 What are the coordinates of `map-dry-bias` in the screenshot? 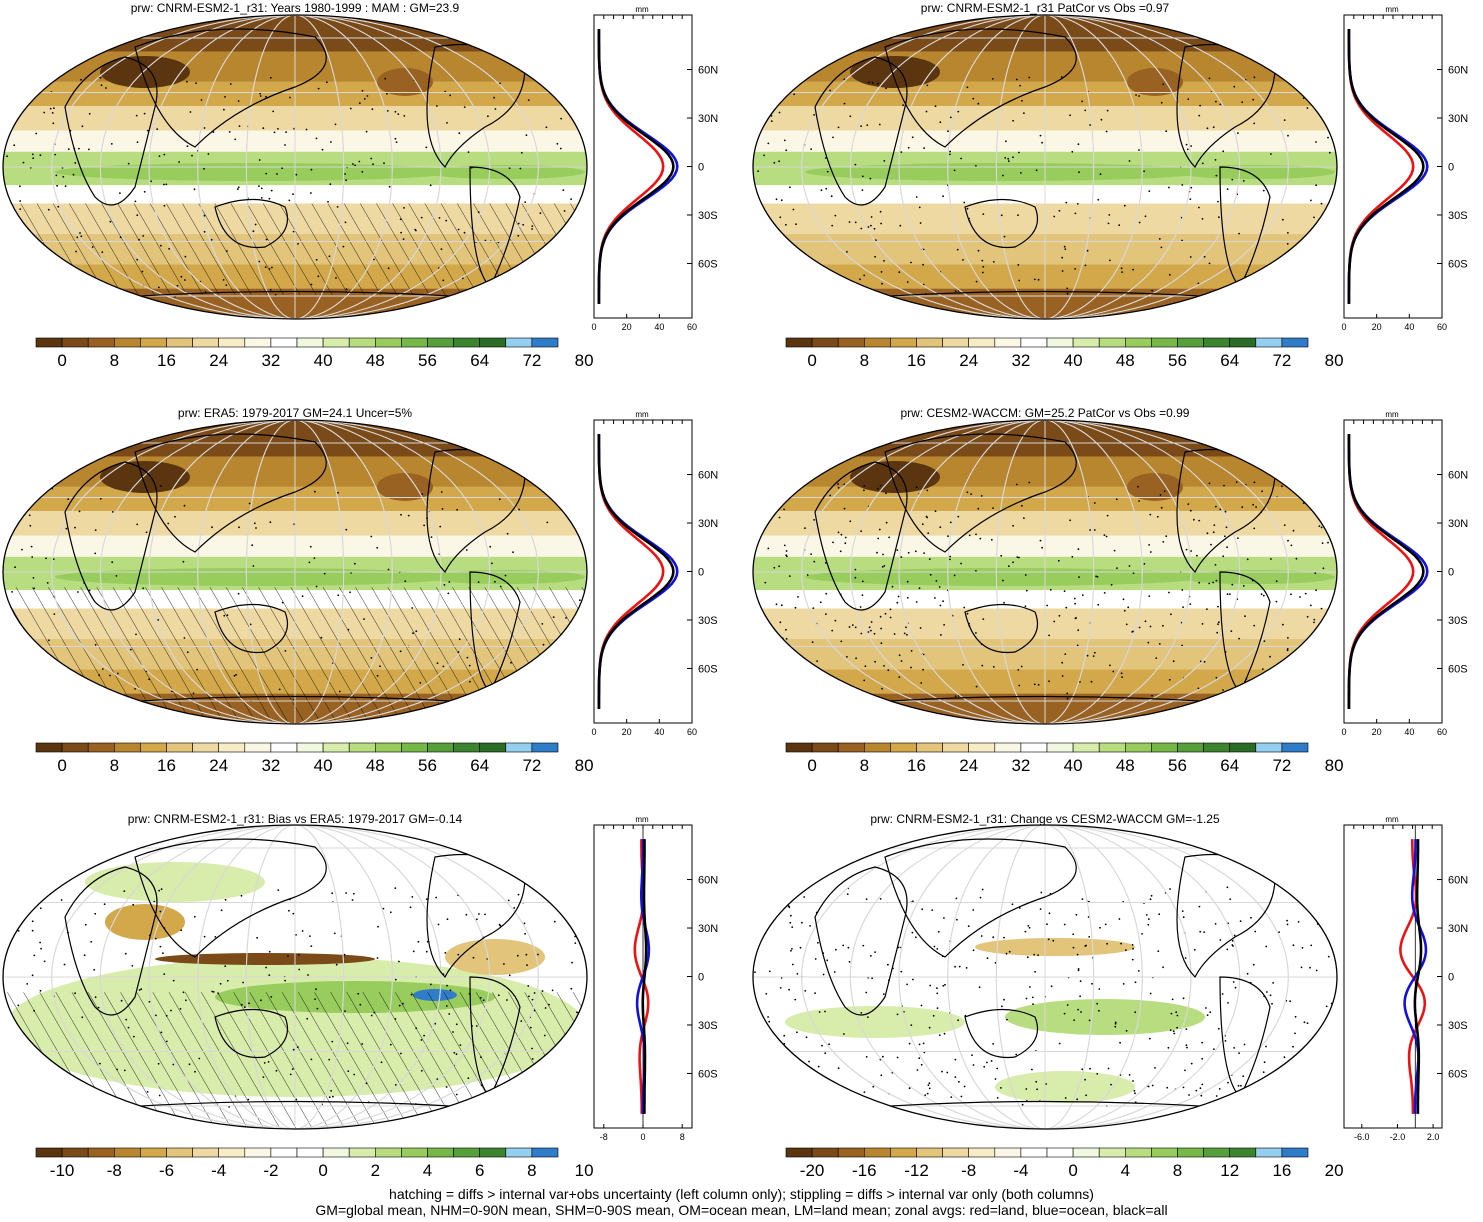 It's located at (265, 959).